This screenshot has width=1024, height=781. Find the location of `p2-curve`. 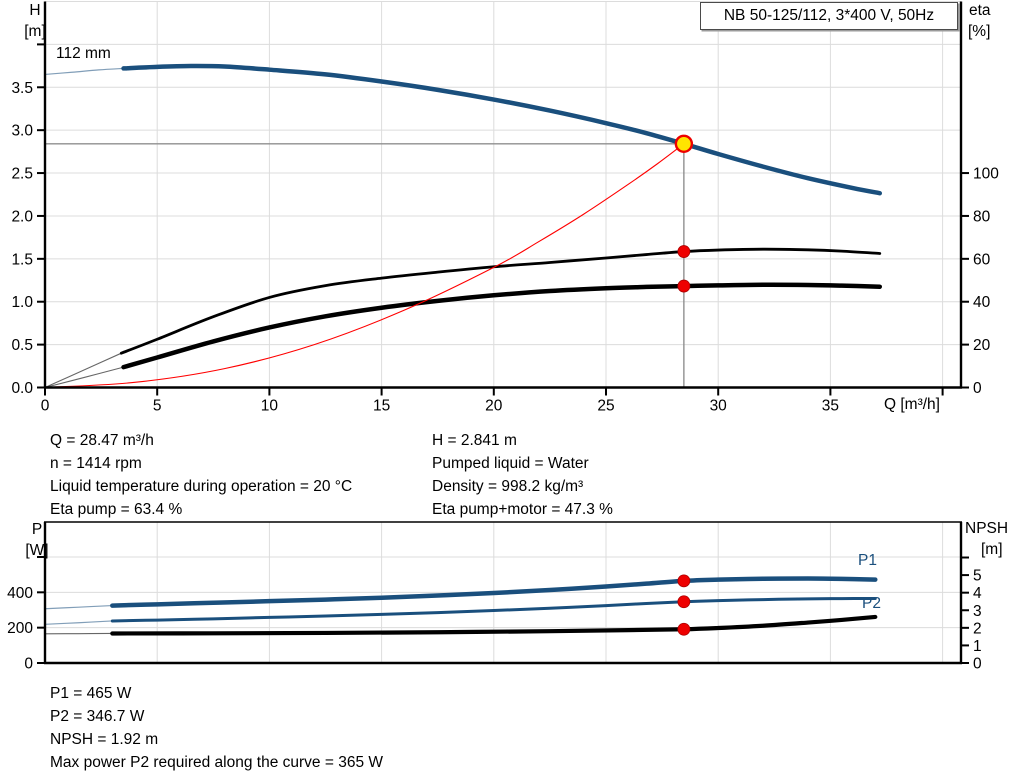

p2-curve is located at coordinates (493, 610).